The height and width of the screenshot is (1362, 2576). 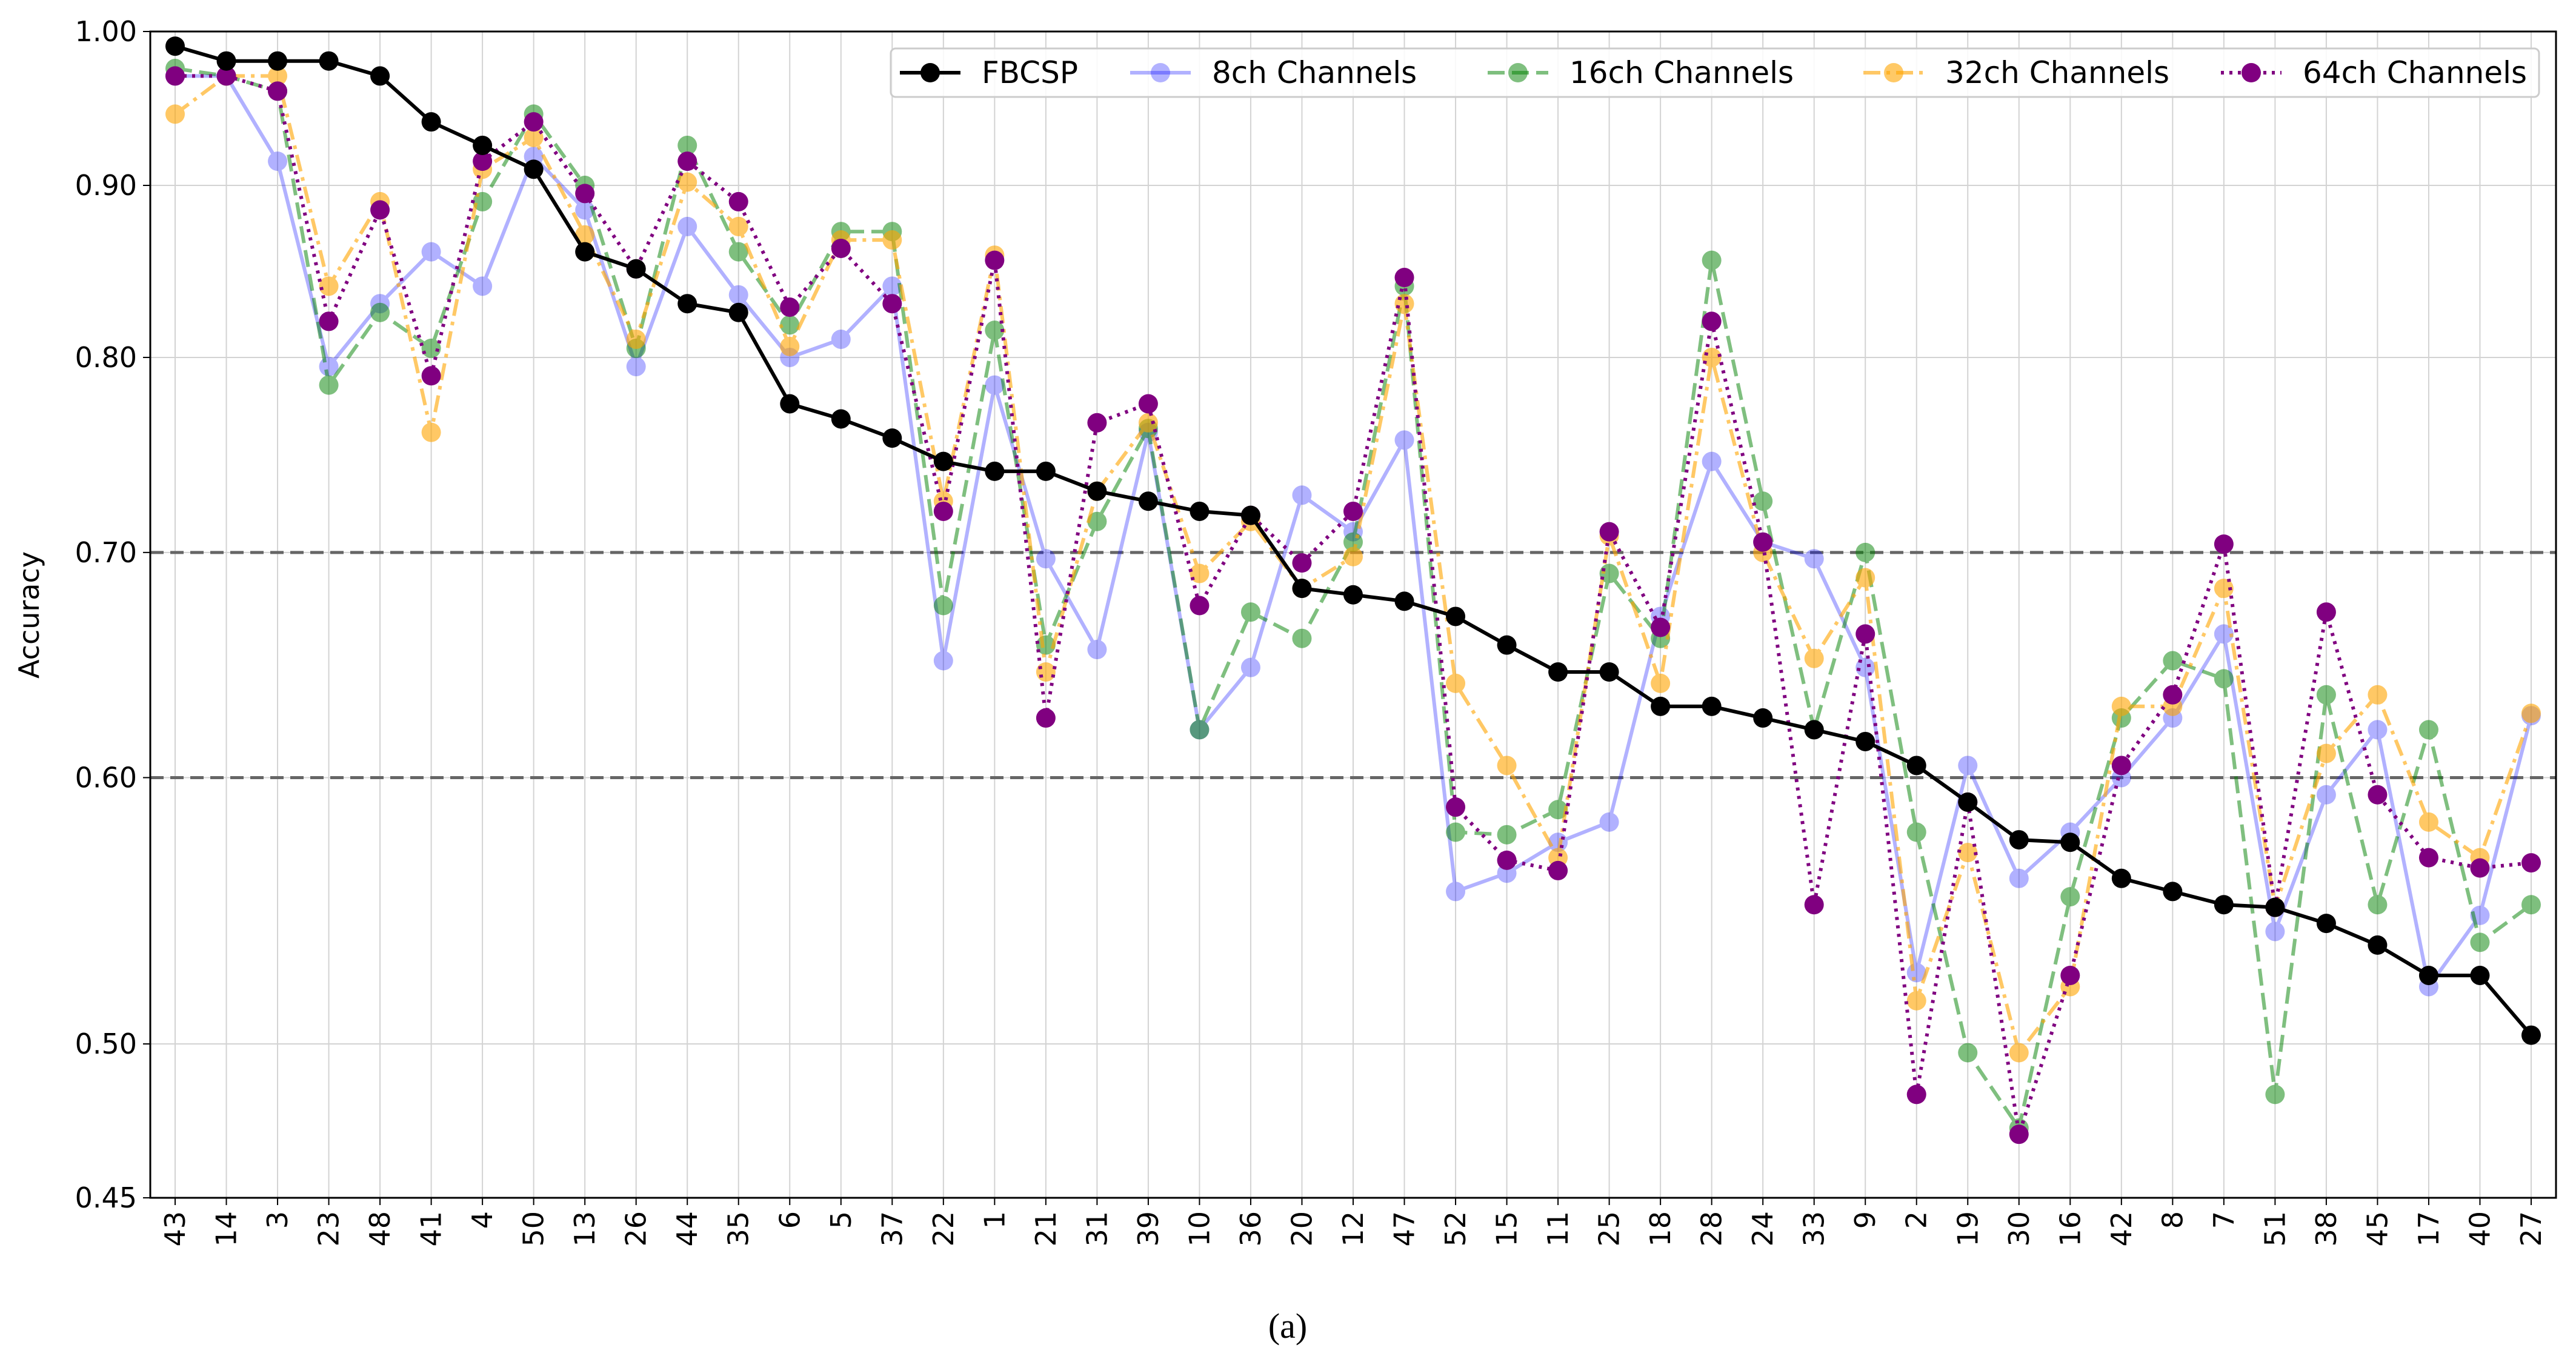 I want to click on x-tick-label: 12, so click(x=1353, y=1229).